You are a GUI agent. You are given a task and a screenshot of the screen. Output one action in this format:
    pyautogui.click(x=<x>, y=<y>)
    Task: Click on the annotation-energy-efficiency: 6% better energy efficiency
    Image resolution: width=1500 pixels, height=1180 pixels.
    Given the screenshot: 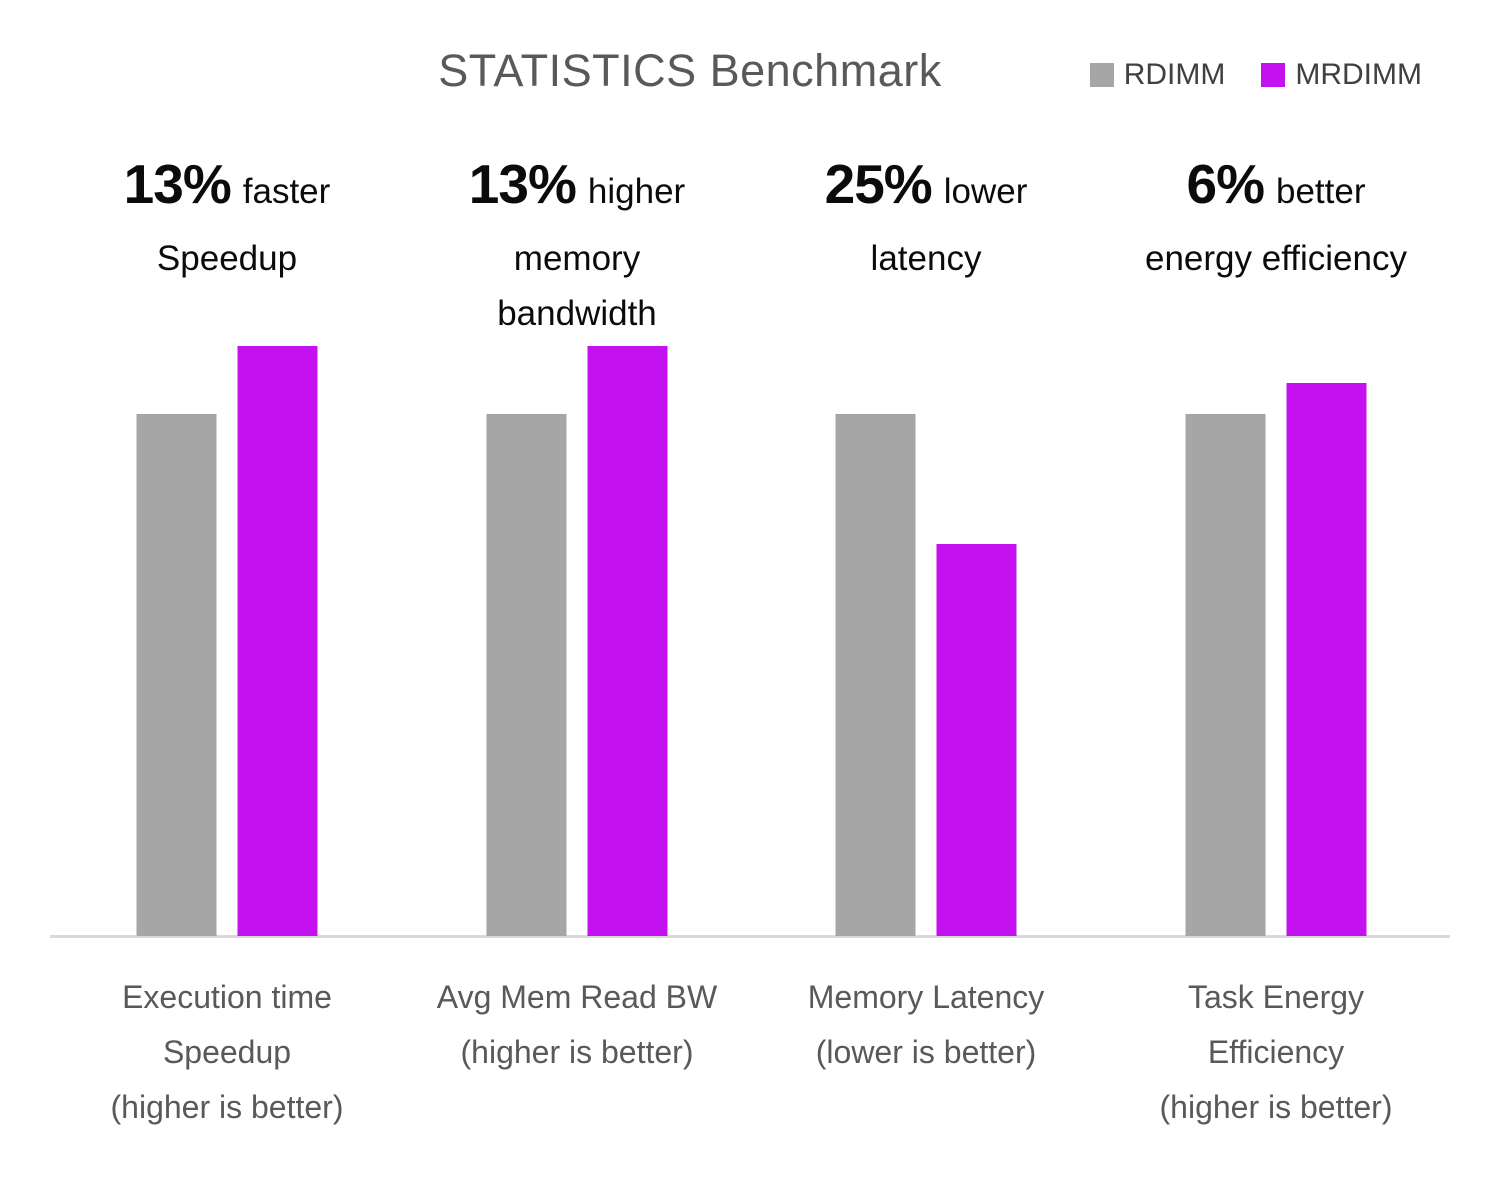 What is the action you would take?
    pyautogui.click(x=1276, y=219)
    